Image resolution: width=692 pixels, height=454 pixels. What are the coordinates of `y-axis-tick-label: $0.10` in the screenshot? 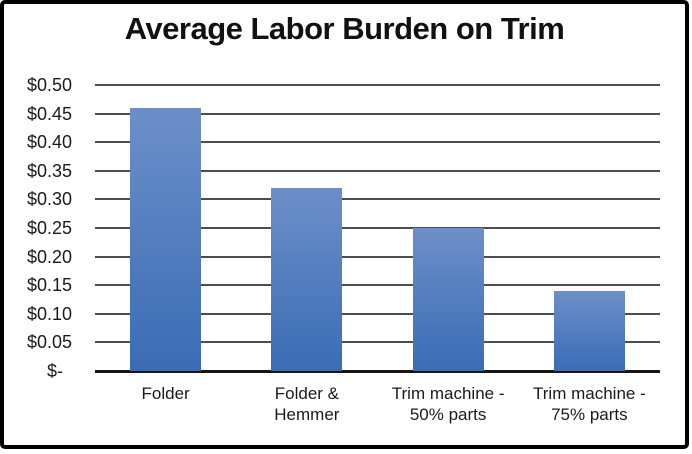 It's located at (49, 313).